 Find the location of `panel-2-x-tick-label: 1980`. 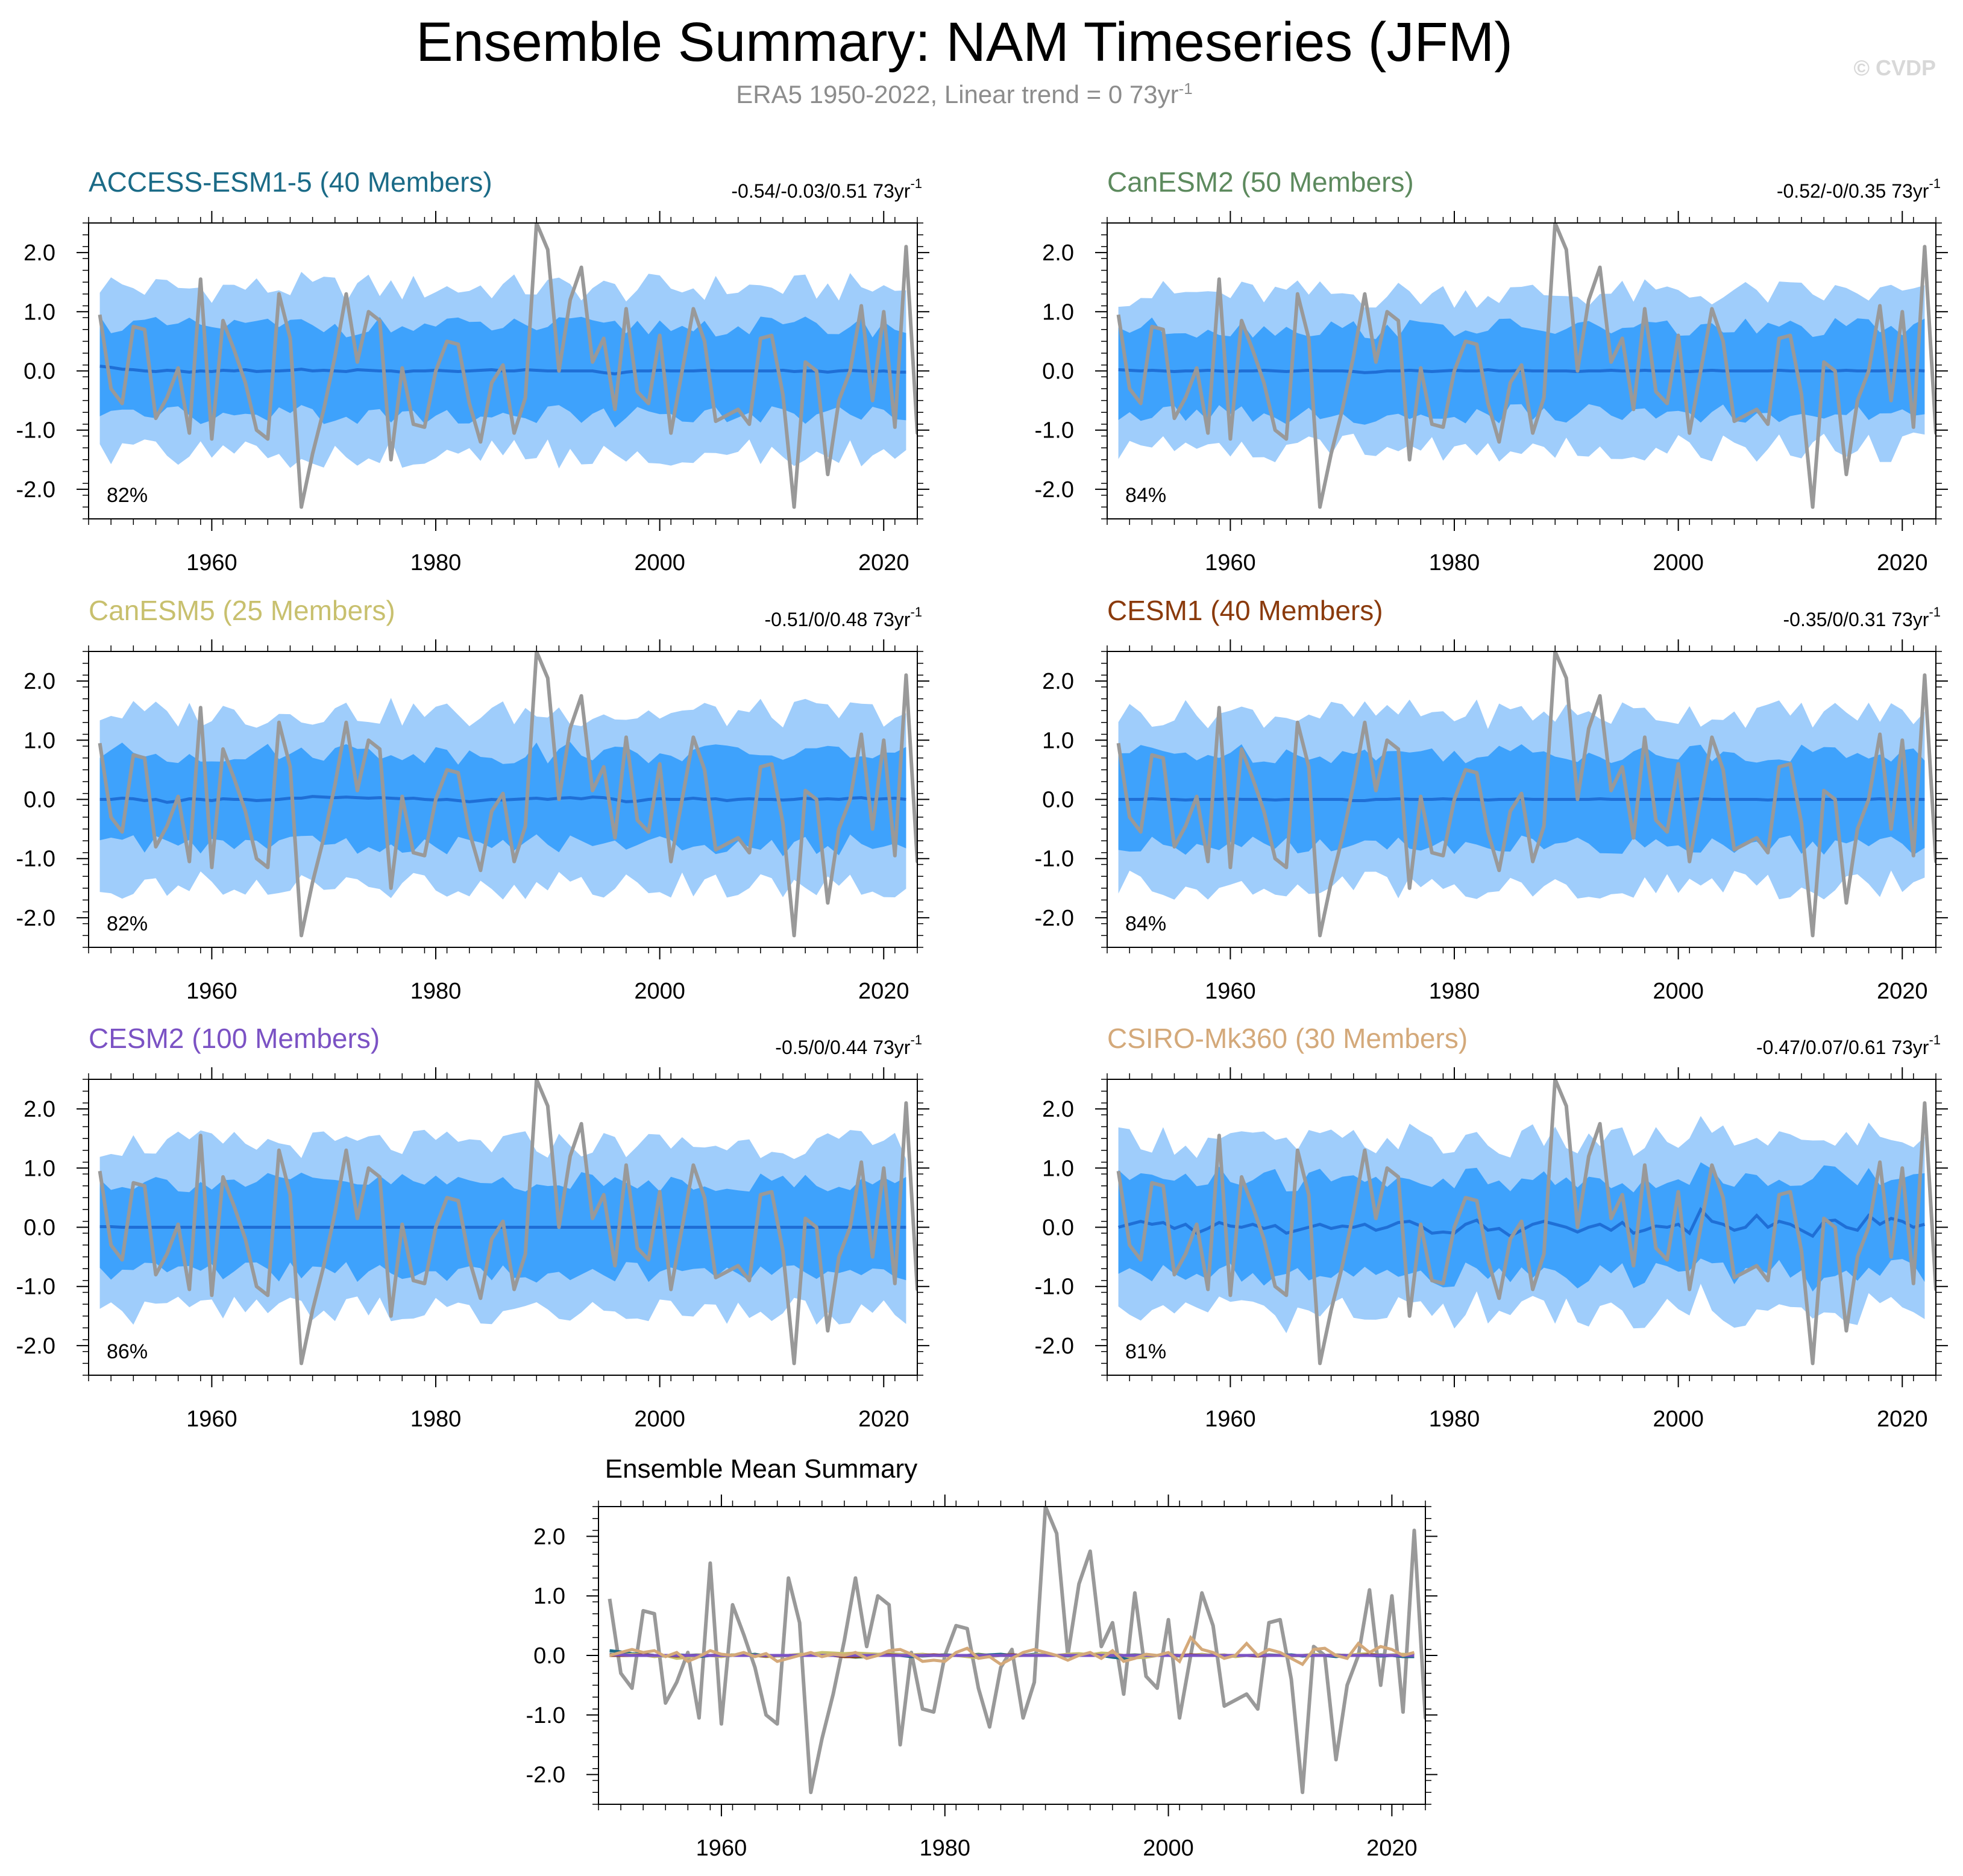

panel-2-x-tick-label: 1980 is located at coordinates (1454, 563).